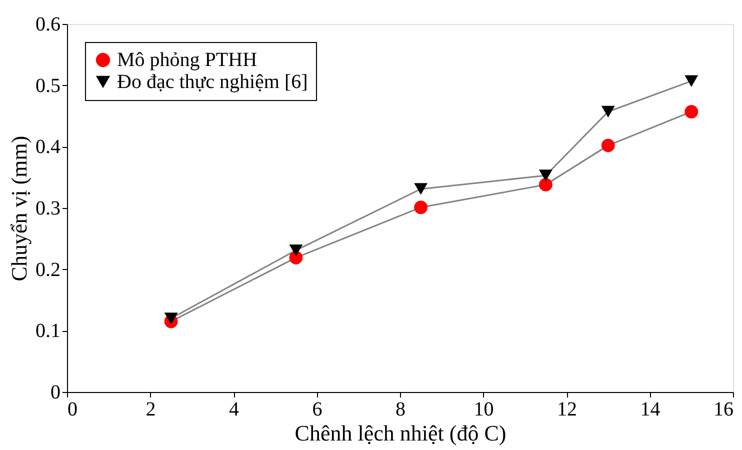 This screenshot has height=450, width=742. I want to click on y-tick-label: 0.5, so click(48, 85).